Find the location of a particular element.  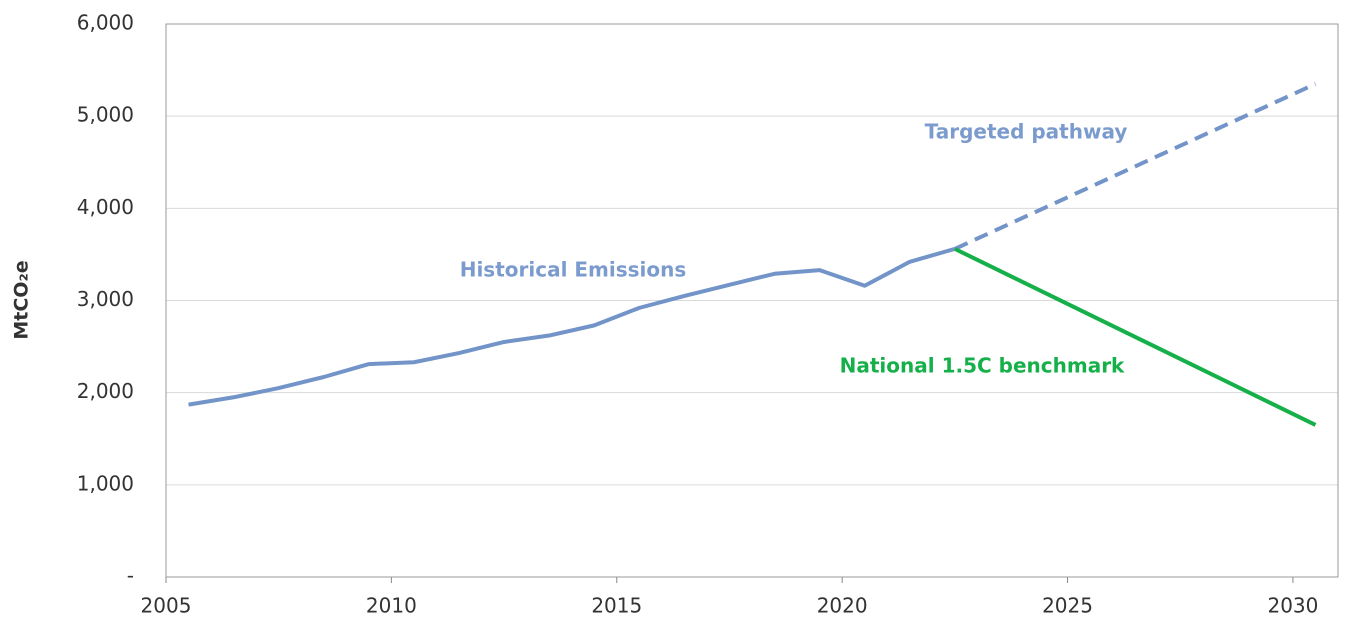

x-tick-label: 2025 is located at coordinates (1067, 606).